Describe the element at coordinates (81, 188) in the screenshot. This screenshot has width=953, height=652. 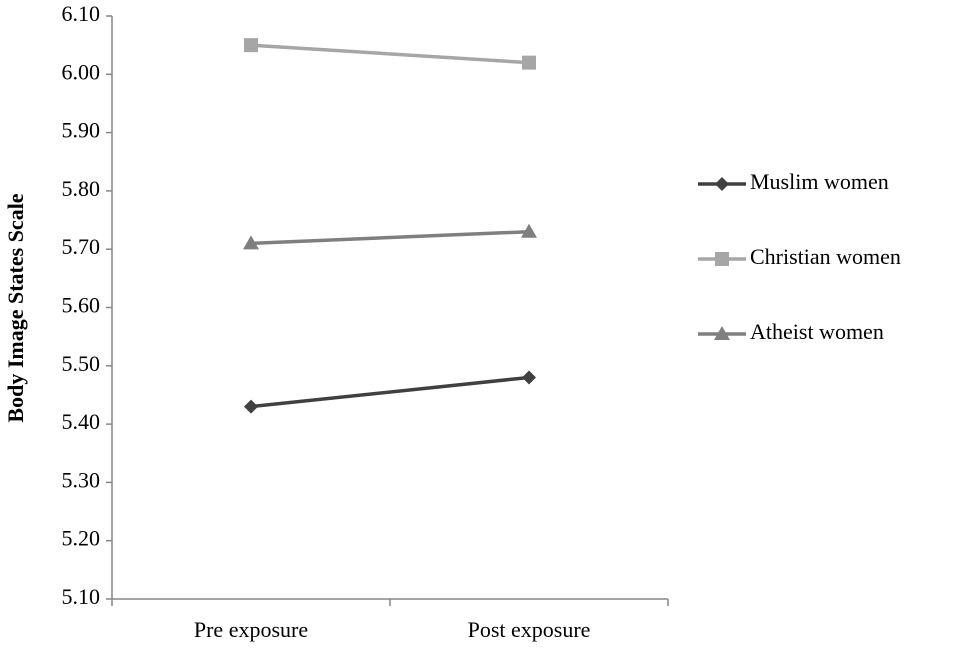
I see `y-tick-label: 5.80` at that location.